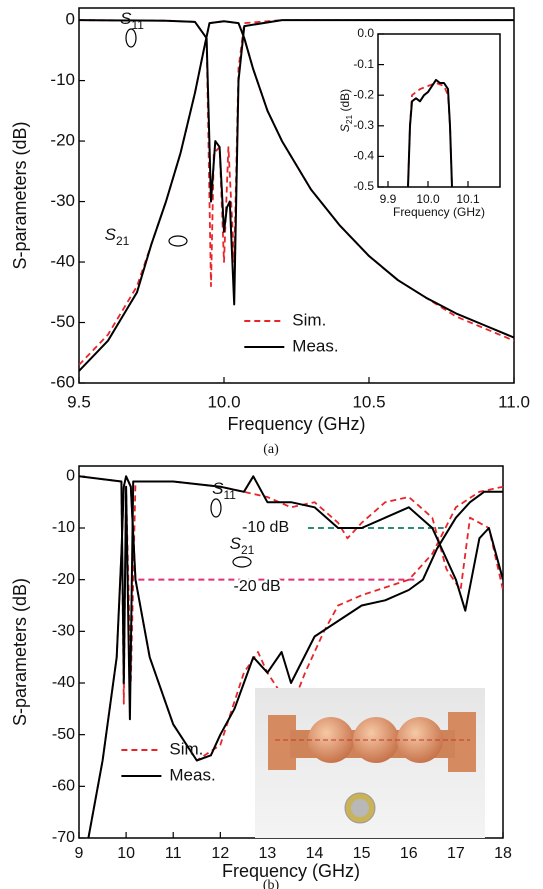 Image resolution: width=543 pixels, height=889 pixels. What do you see at coordinates (349, 120) in the screenshot?
I see `y-label-subscript: 21` at bounding box center [349, 120].